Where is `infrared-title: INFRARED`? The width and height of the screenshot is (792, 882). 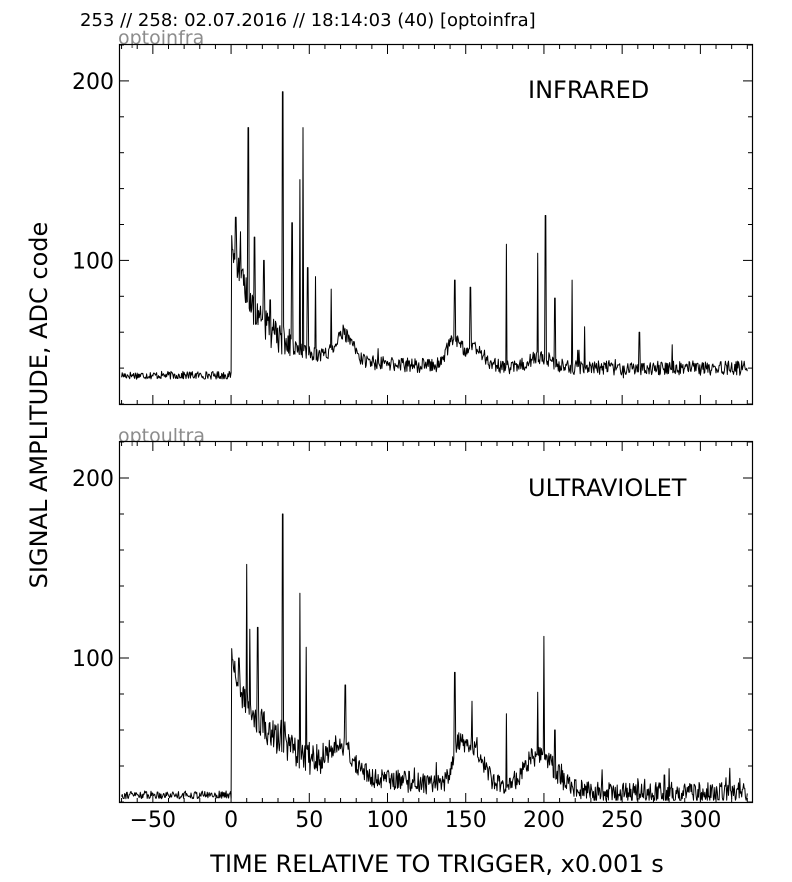 infrared-title: INFRARED is located at coordinates (588, 90).